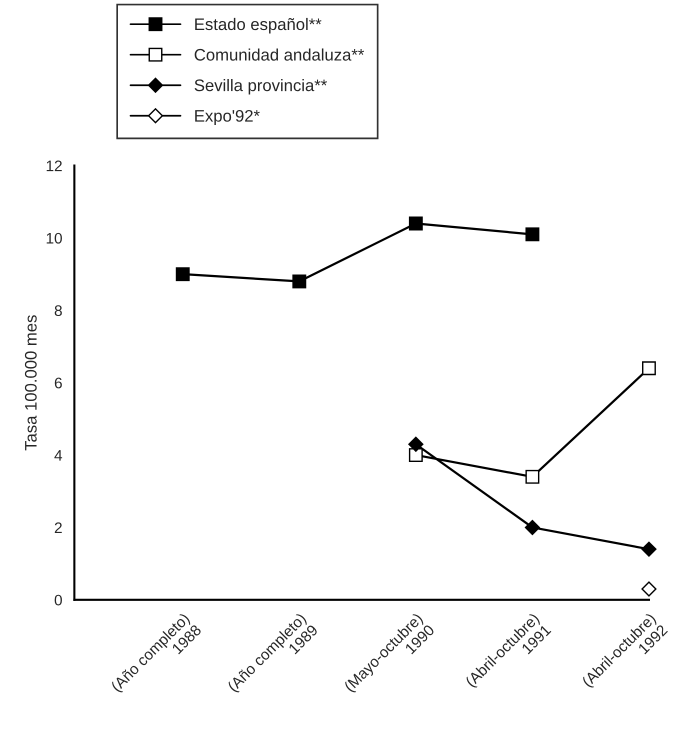  What do you see at coordinates (227, 118) in the screenshot?
I see `legend-label: Expo'92*` at bounding box center [227, 118].